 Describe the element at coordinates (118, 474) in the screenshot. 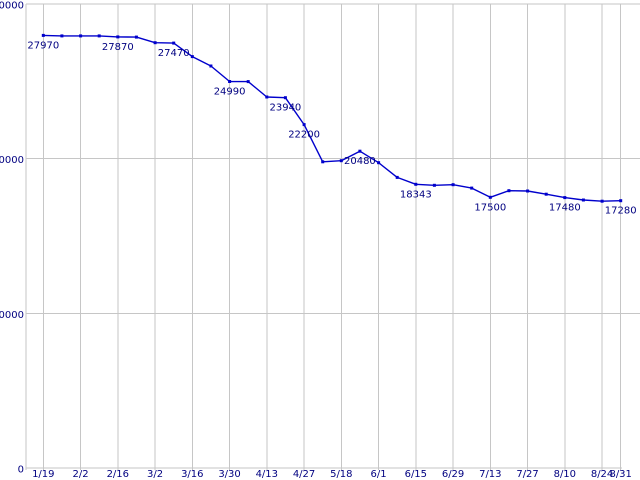

I see `x-tick-label: 2/16` at that location.